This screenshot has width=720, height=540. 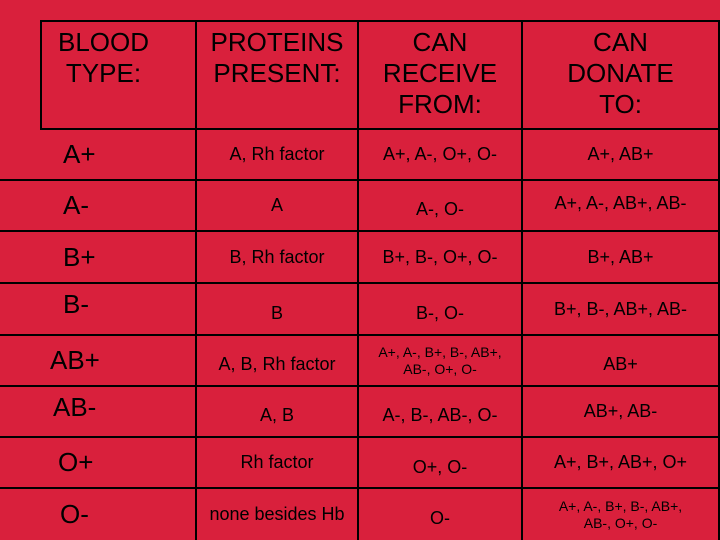 I want to click on receive-cell: O-, so click(x=441, y=514).